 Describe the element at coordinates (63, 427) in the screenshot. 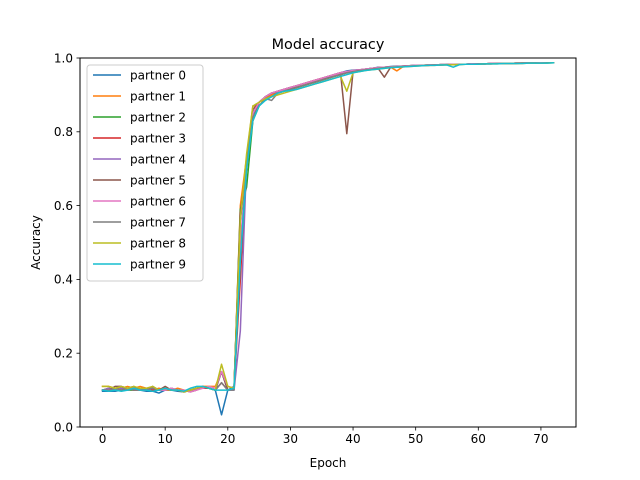

I see `y-tick-label: 0.0` at that location.